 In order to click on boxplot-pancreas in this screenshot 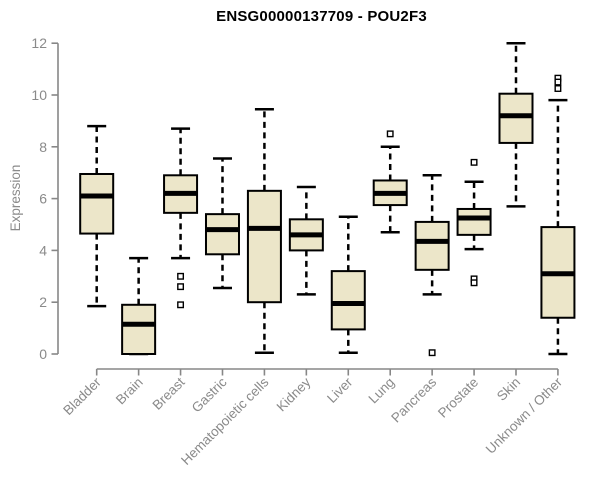, I will do `click(432, 265)`.